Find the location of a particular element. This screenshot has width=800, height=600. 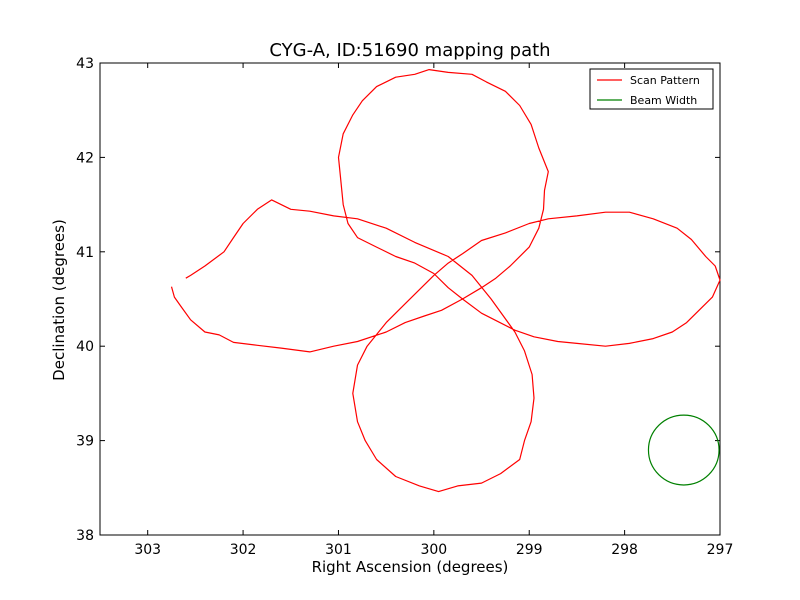

x-tick-label: 299 is located at coordinates (529, 550).